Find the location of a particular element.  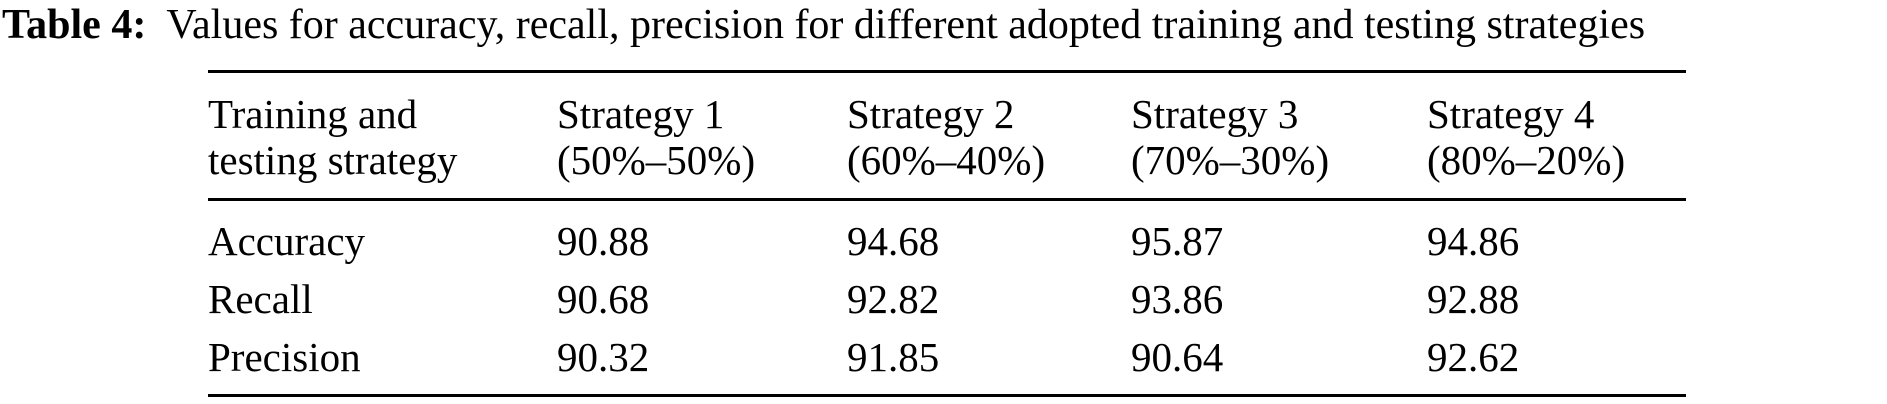

cell-precision-strategy-1: 90.32 is located at coordinates (603, 357).